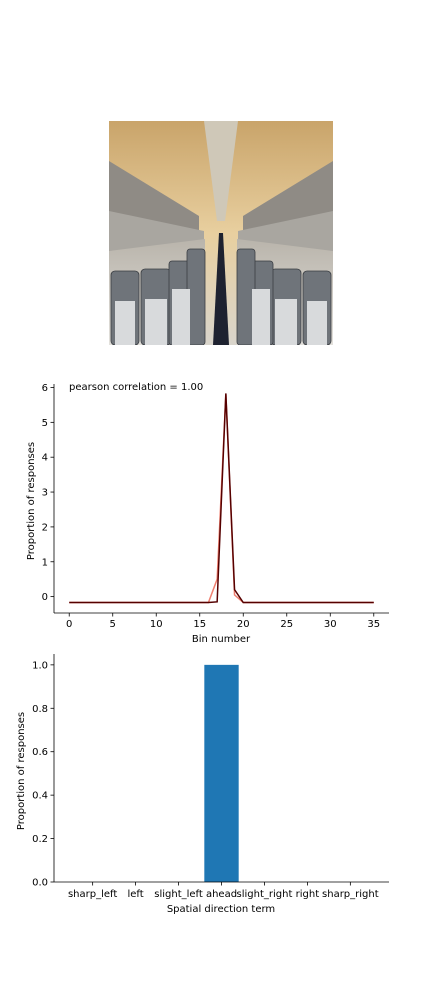  What do you see at coordinates (45, 597) in the screenshot?
I see `y-tick-label: 0` at bounding box center [45, 597].